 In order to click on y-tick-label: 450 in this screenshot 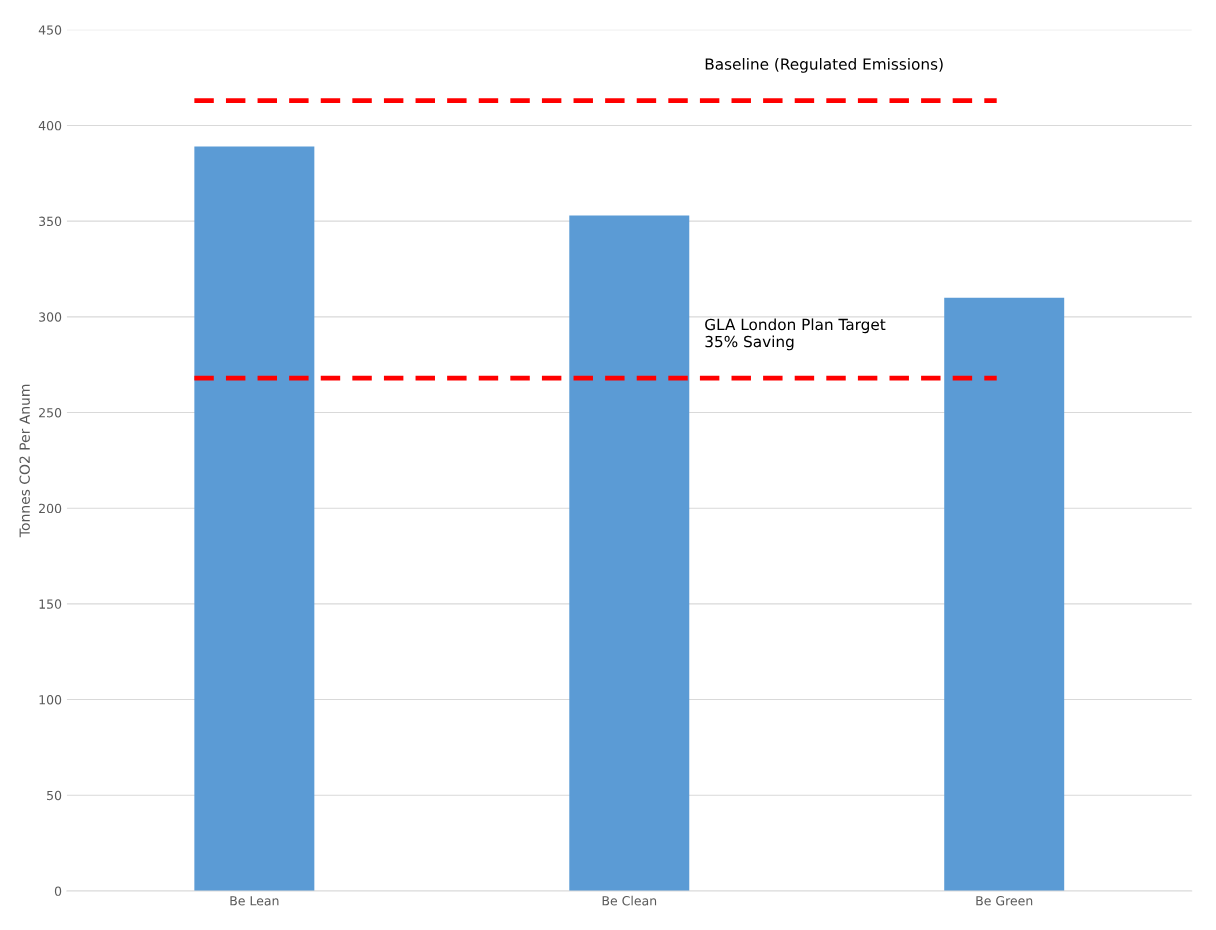, I will do `click(50, 30)`.